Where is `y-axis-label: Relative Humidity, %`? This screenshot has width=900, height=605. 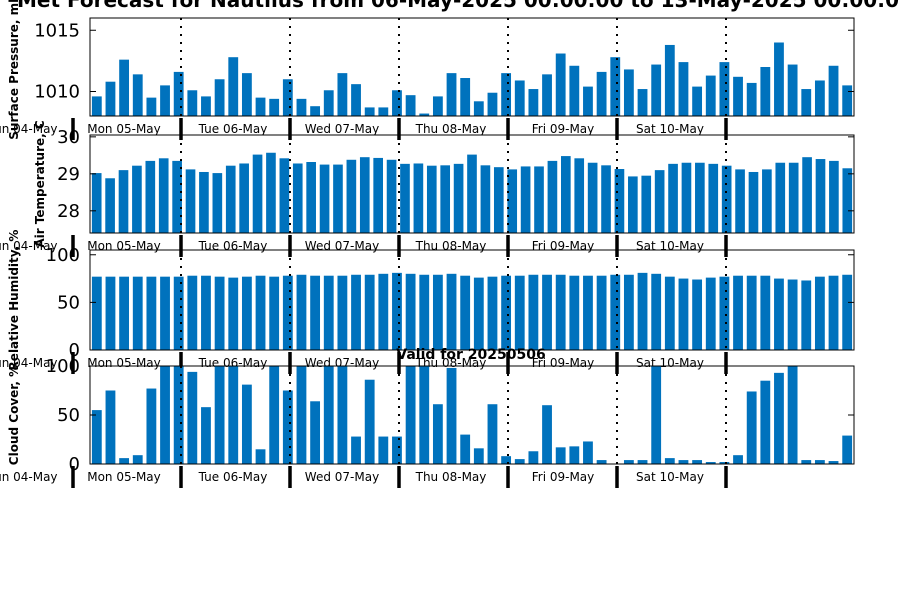
y-axis-label: Relative Humidity, % is located at coordinates (14, 300).